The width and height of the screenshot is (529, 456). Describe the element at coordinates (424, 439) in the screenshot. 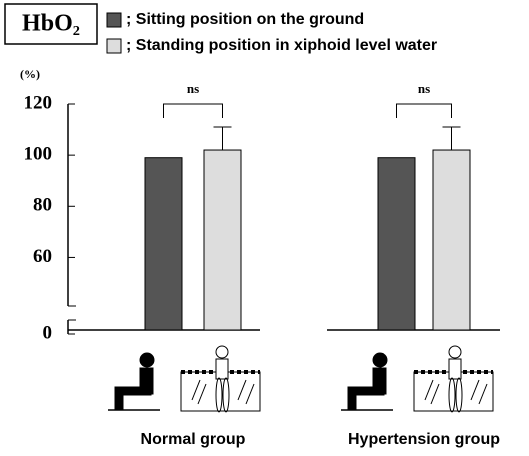

I see `x-tick-label: Hypertension group` at that location.